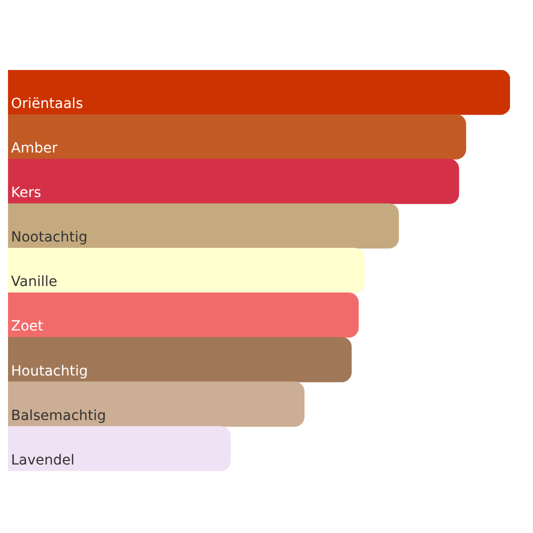 The height and width of the screenshot is (533, 533). I want to click on y-tick-label: Oriëntaals, so click(47, 104).